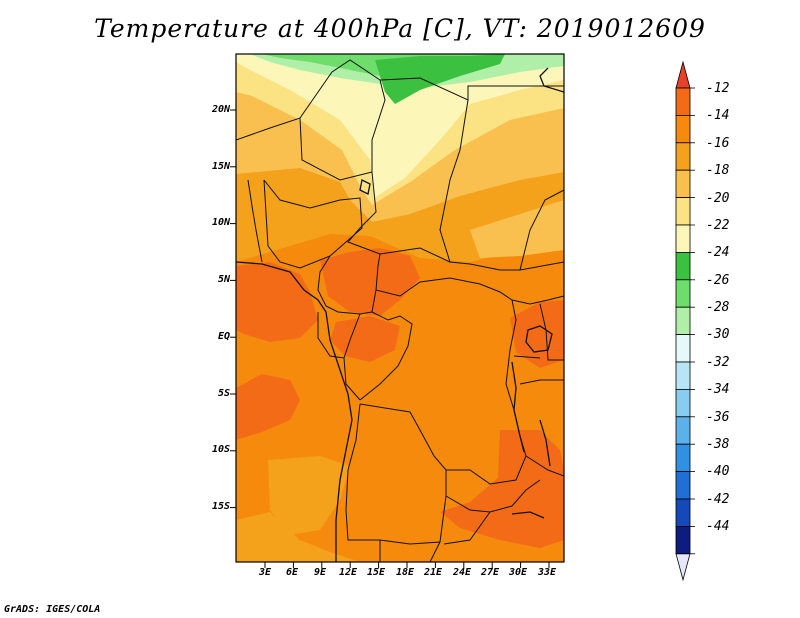 The width and height of the screenshot is (800, 618). I want to click on colorbar-label-m36: -36, so click(718, 417).